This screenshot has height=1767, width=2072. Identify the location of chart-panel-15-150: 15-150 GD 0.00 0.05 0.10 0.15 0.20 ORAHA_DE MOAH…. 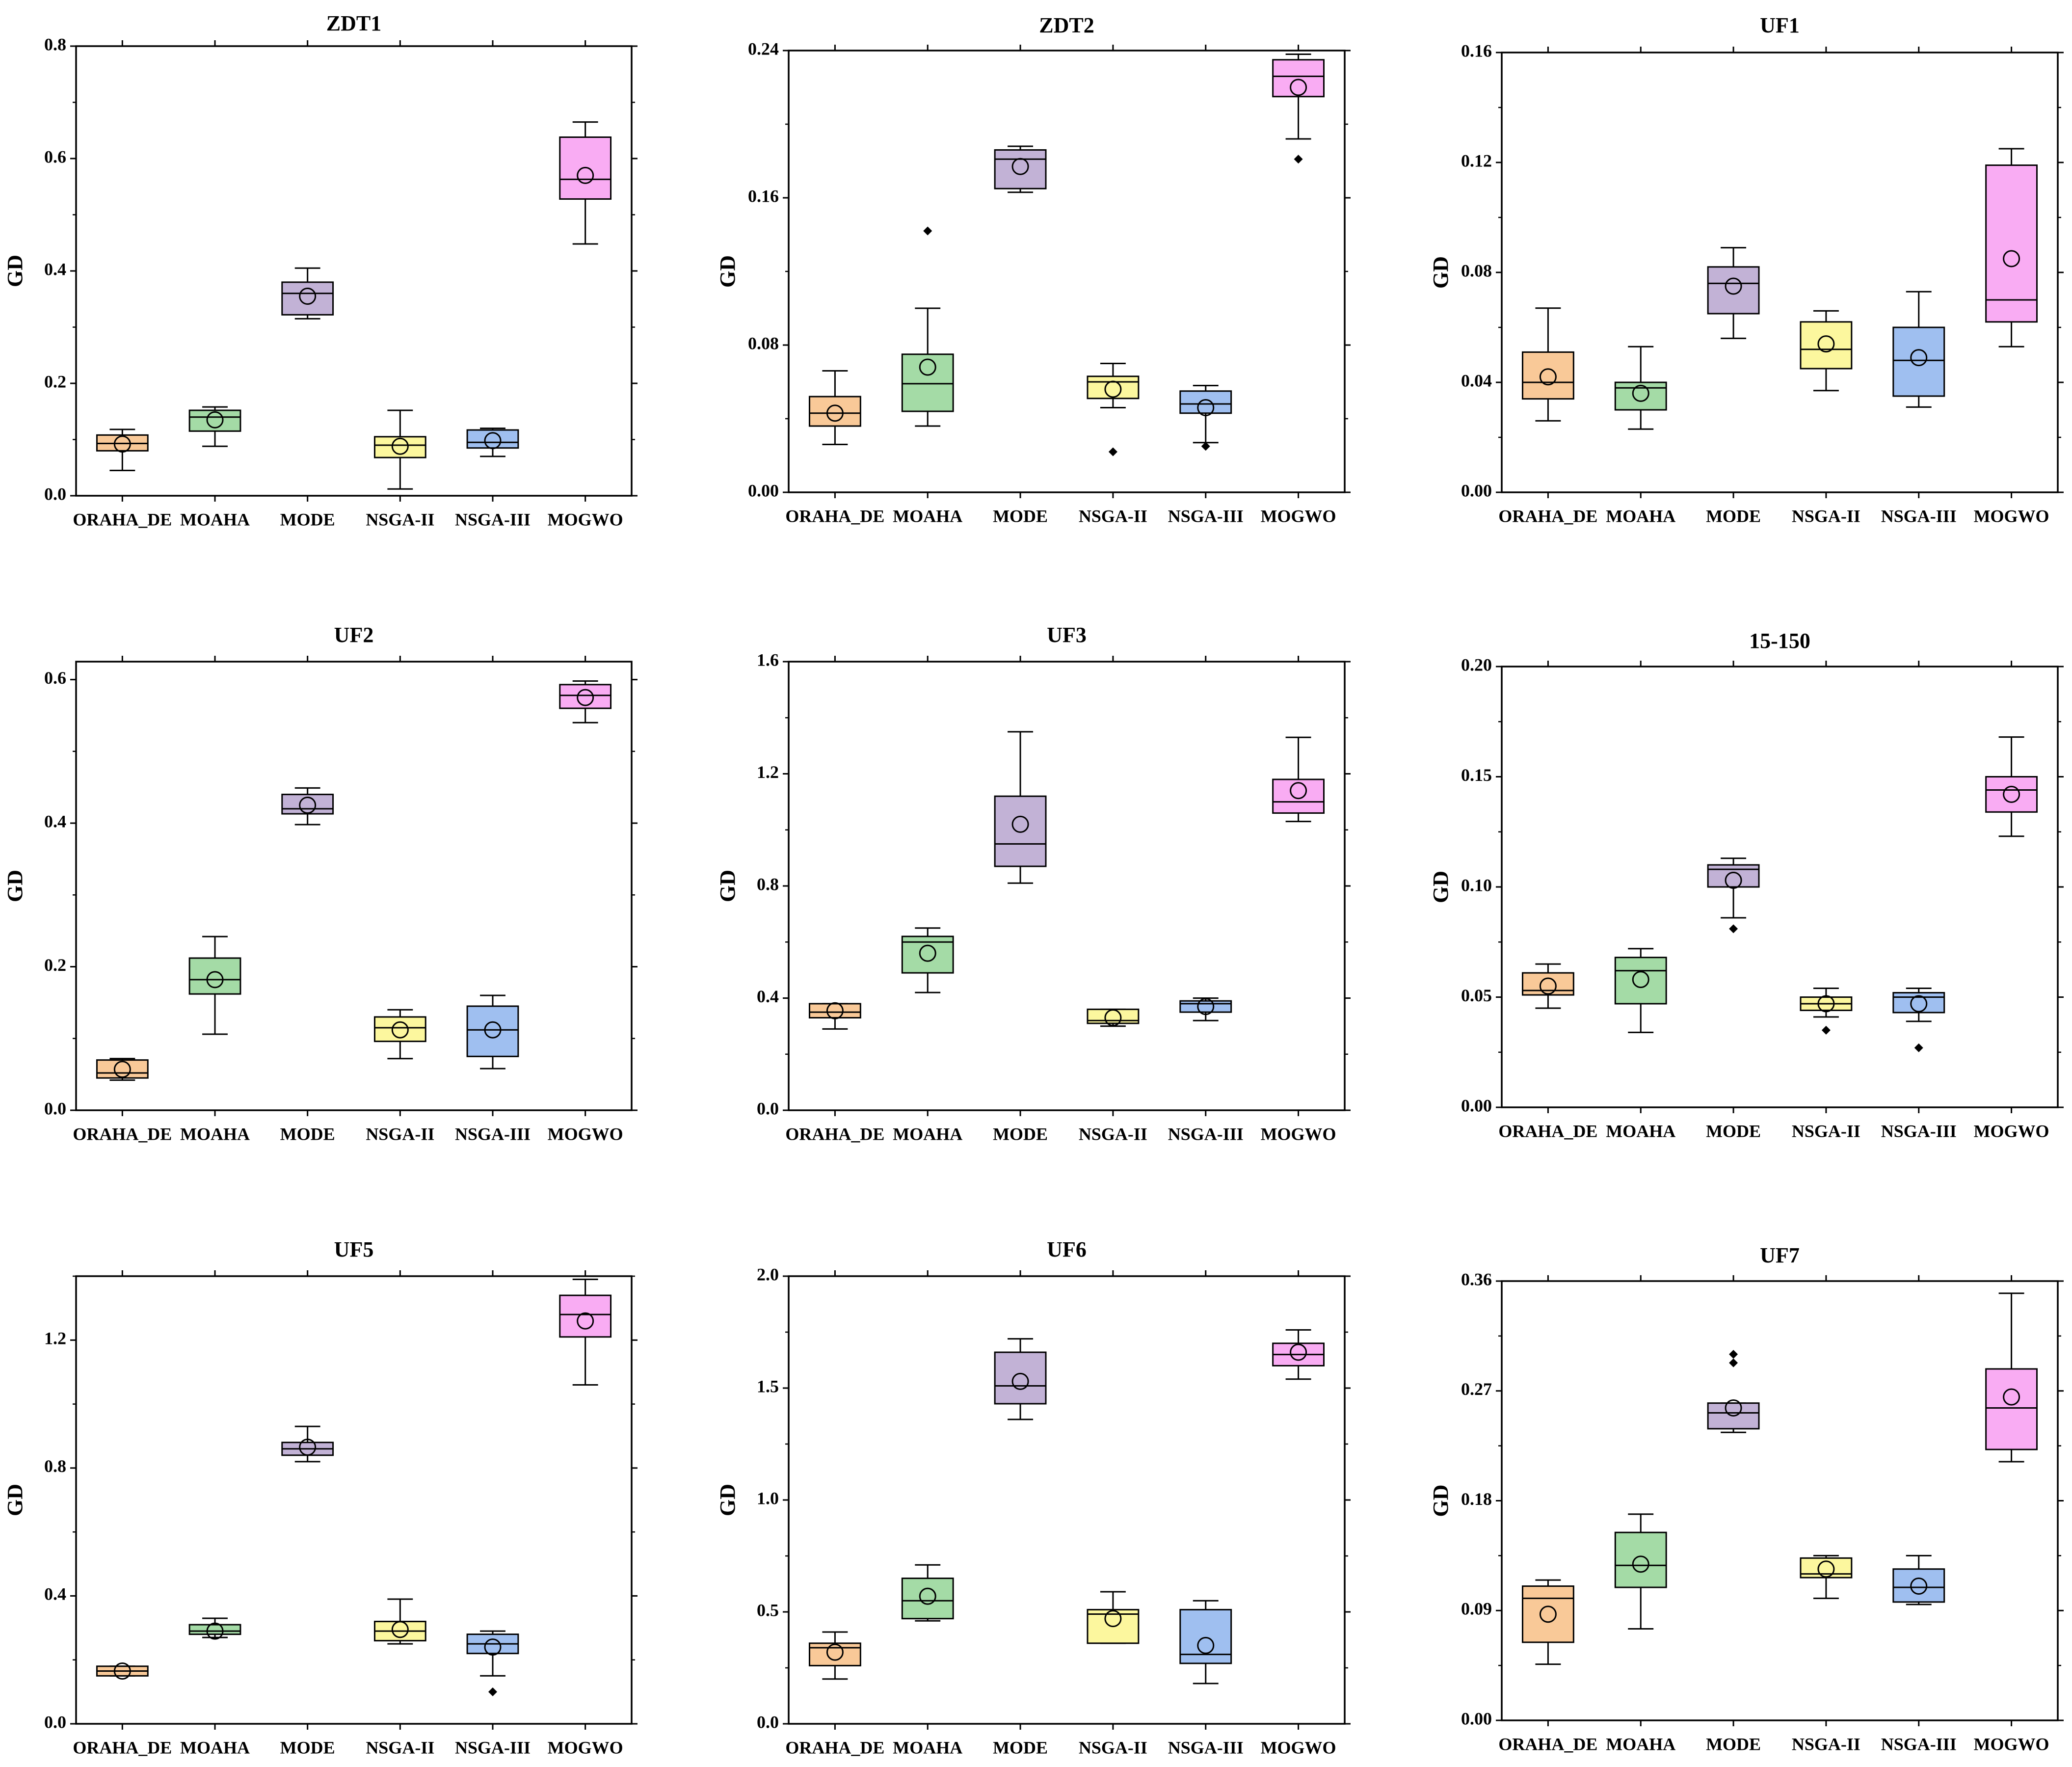
(1747, 885).